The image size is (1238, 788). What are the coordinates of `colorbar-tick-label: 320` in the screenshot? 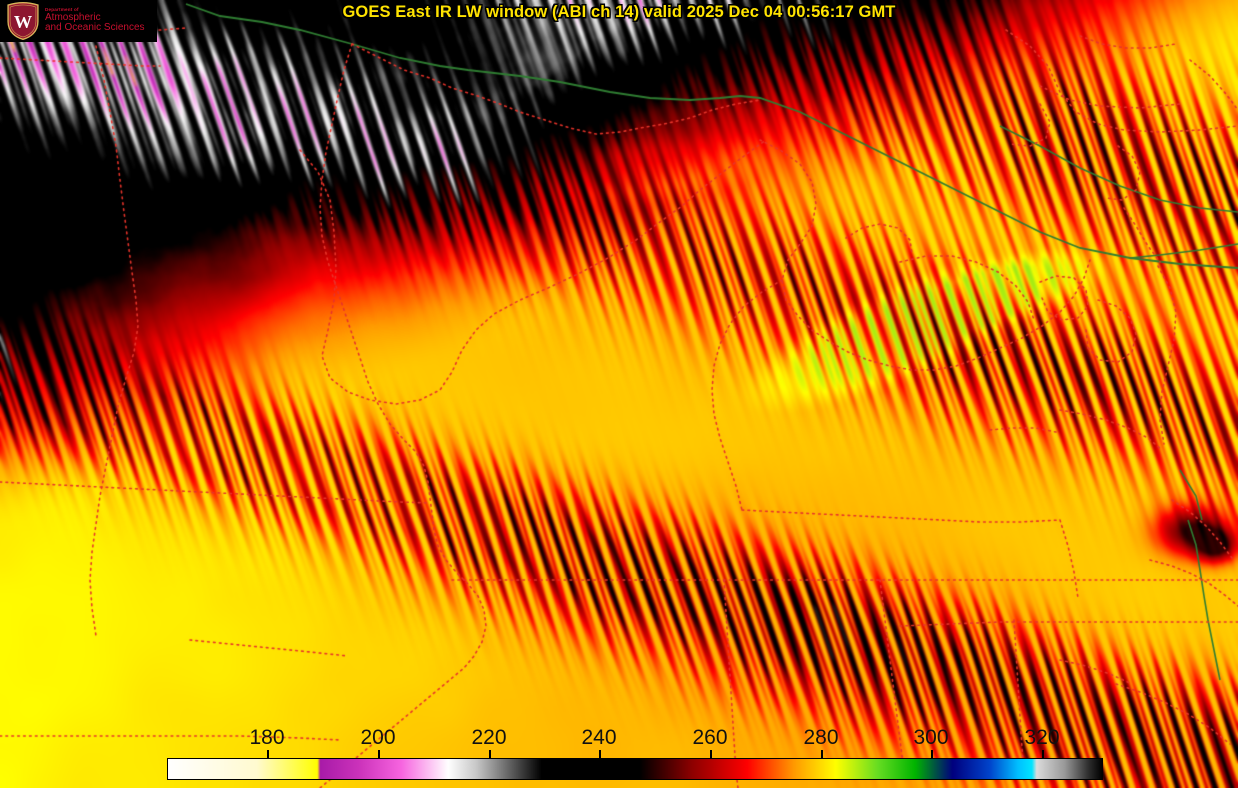 It's located at (1042, 737).